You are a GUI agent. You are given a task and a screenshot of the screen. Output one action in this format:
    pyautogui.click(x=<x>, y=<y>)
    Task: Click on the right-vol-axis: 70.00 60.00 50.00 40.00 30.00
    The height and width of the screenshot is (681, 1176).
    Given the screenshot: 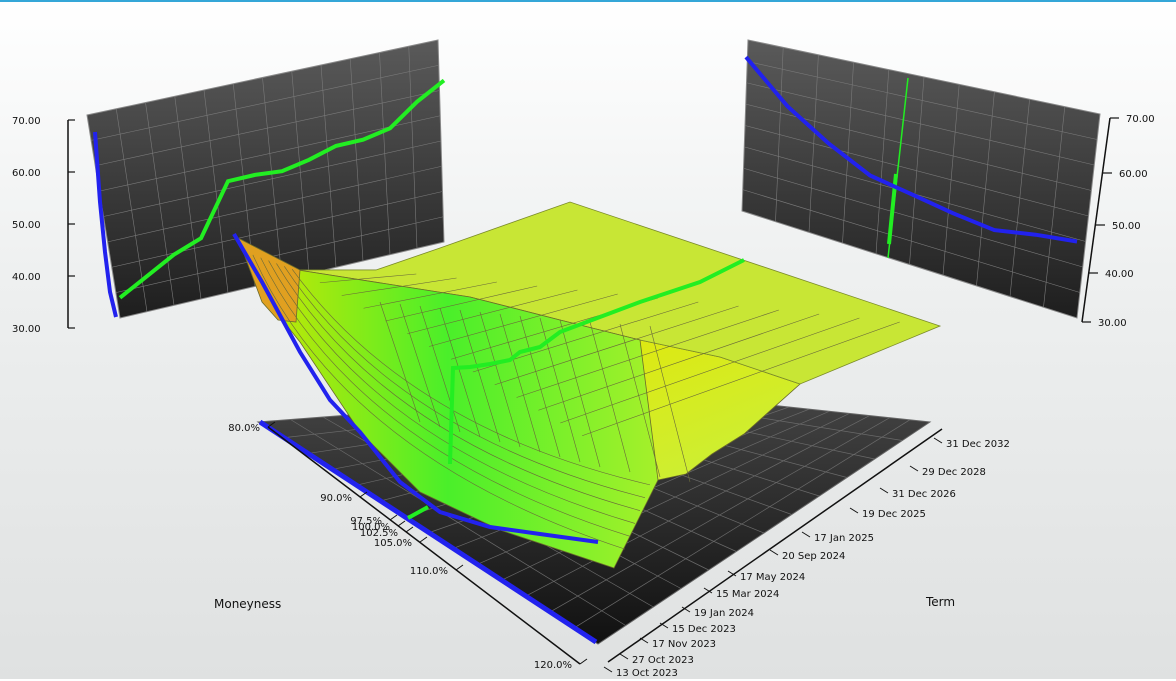 What is the action you would take?
    pyautogui.click(x=1118, y=221)
    